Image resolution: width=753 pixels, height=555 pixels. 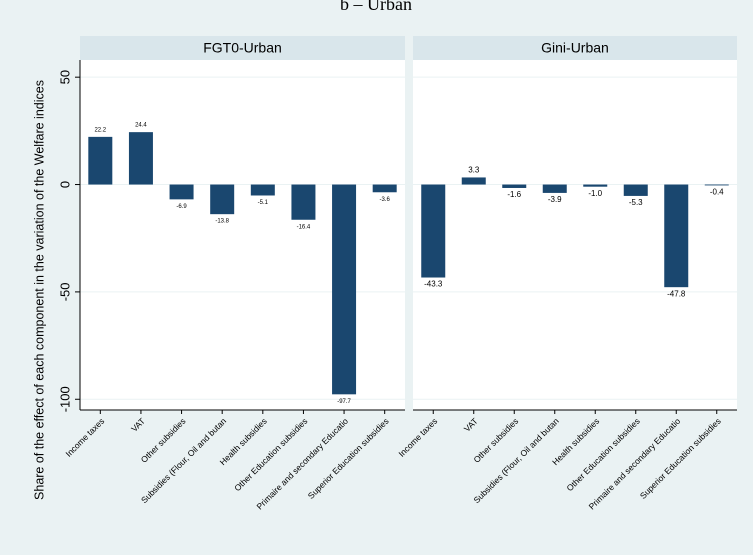 I want to click on y-tick-label: -100, so click(x=64, y=399).